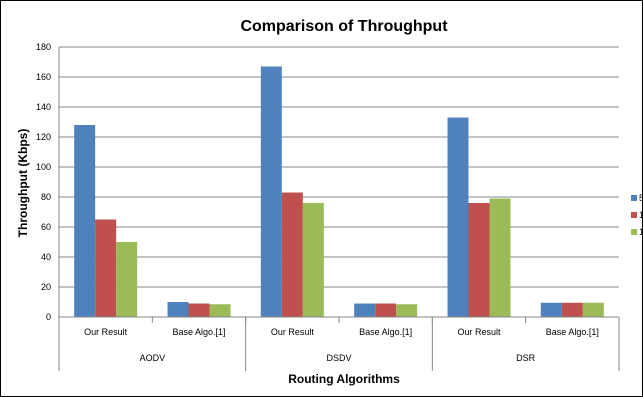 The image size is (643, 397). I want to click on y-tick-label: 120, so click(43, 137).